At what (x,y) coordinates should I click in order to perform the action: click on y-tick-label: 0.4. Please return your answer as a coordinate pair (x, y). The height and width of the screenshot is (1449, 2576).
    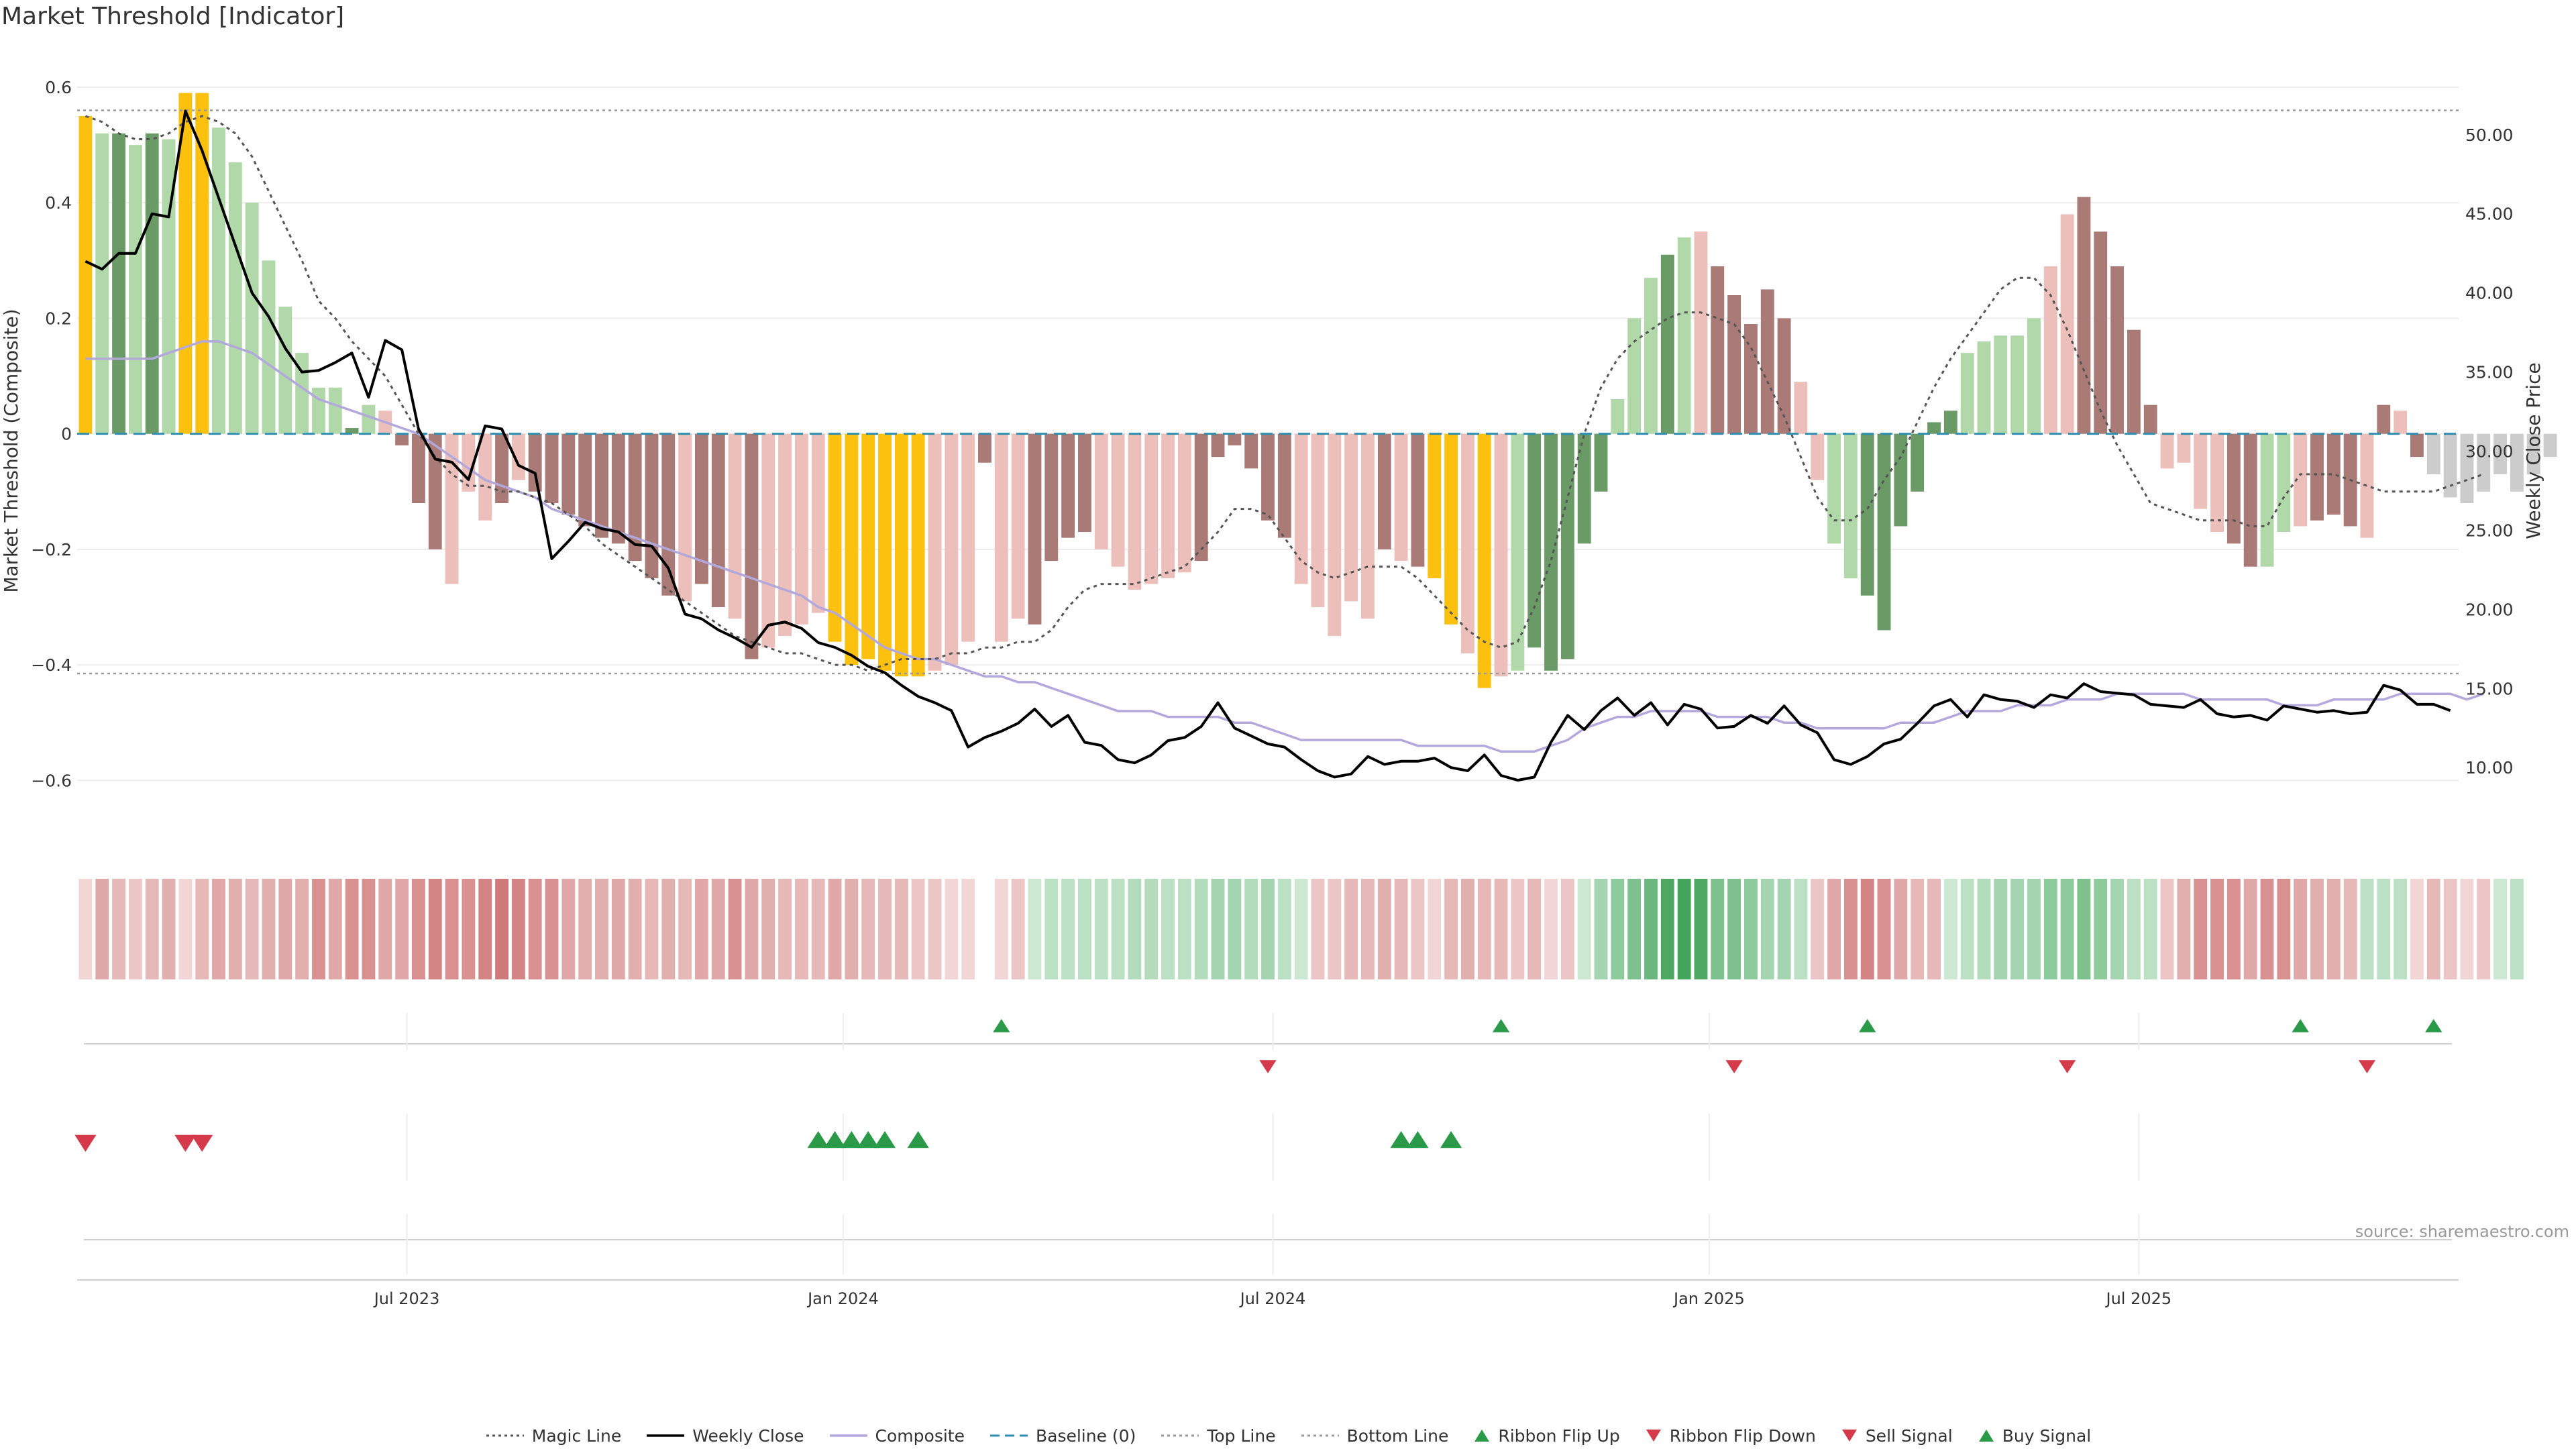
    Looking at the image, I should click on (58, 203).